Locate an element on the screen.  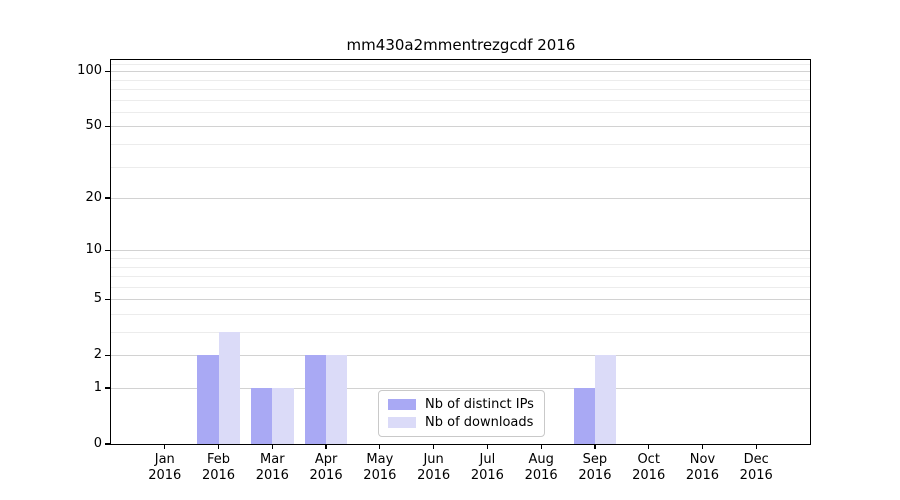
x-tick-label: Mar 2016 is located at coordinates (272, 467).